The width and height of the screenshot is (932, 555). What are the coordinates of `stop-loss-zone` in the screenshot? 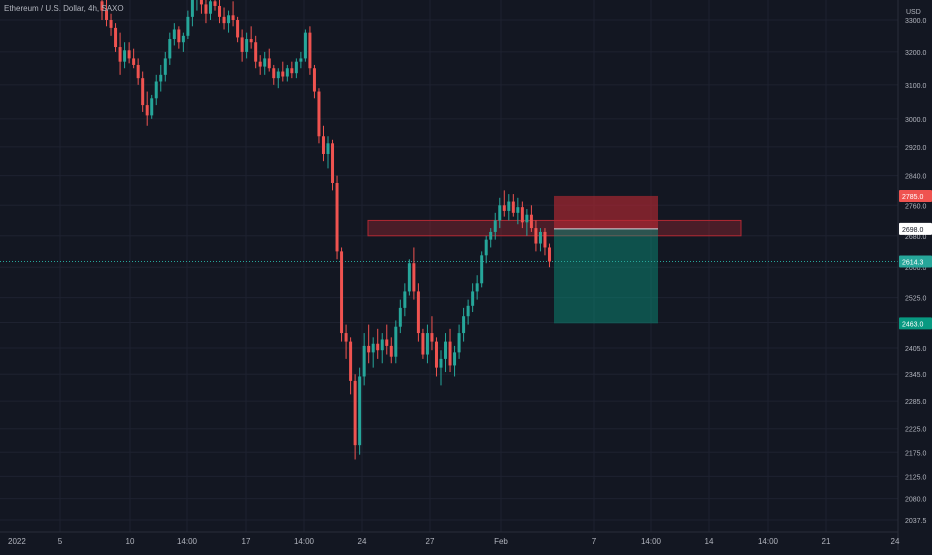 It's located at (606, 212).